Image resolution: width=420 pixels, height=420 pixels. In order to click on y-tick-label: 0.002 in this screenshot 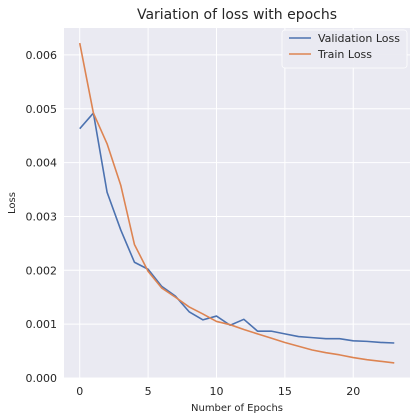, I will do `click(42, 270)`.